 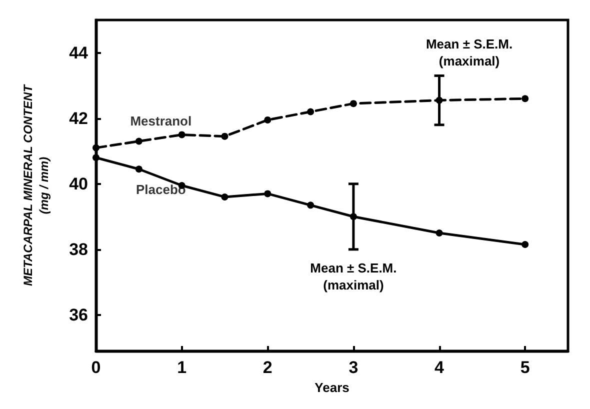 I want to click on x-tick-label: 5, so click(x=525, y=367).